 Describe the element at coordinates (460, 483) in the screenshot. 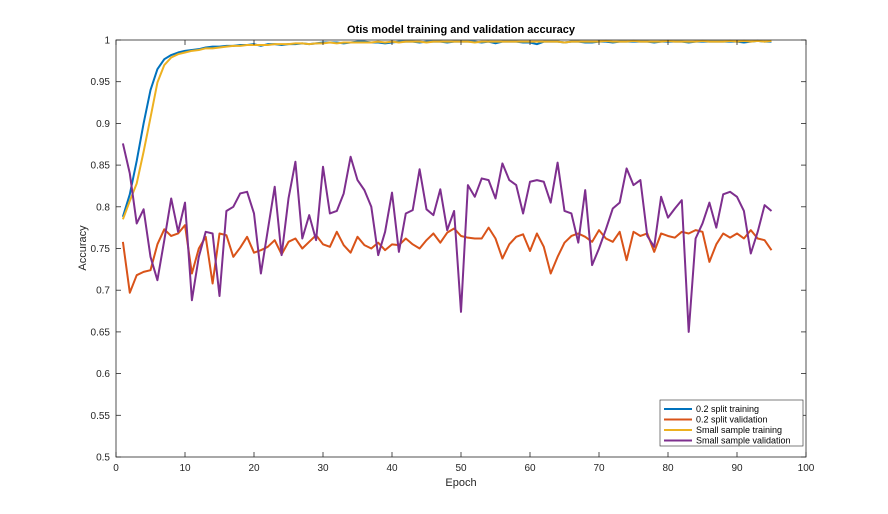

I see `x-axis-label: Epoch` at that location.